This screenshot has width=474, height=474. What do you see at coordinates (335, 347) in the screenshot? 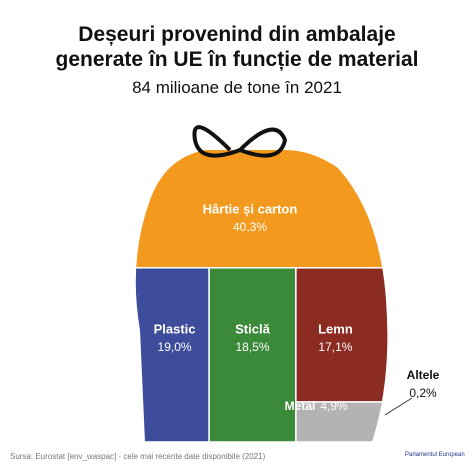
I see `segment-value: 17,1%` at bounding box center [335, 347].